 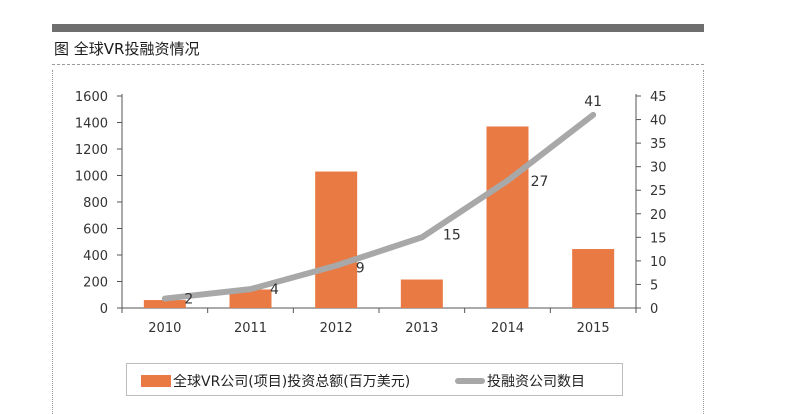 What do you see at coordinates (360, 269) in the screenshot?
I see `line-data-label: 9` at bounding box center [360, 269].